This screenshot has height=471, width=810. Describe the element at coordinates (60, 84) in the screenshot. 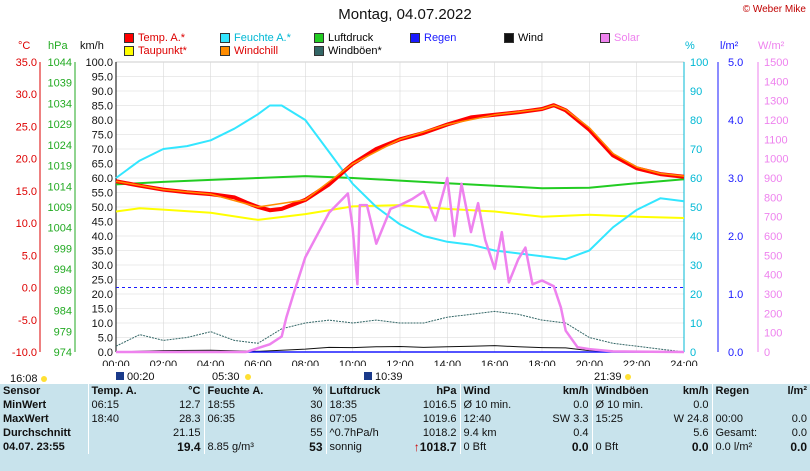

I see `tick-label-pressure: 1039` at that location.